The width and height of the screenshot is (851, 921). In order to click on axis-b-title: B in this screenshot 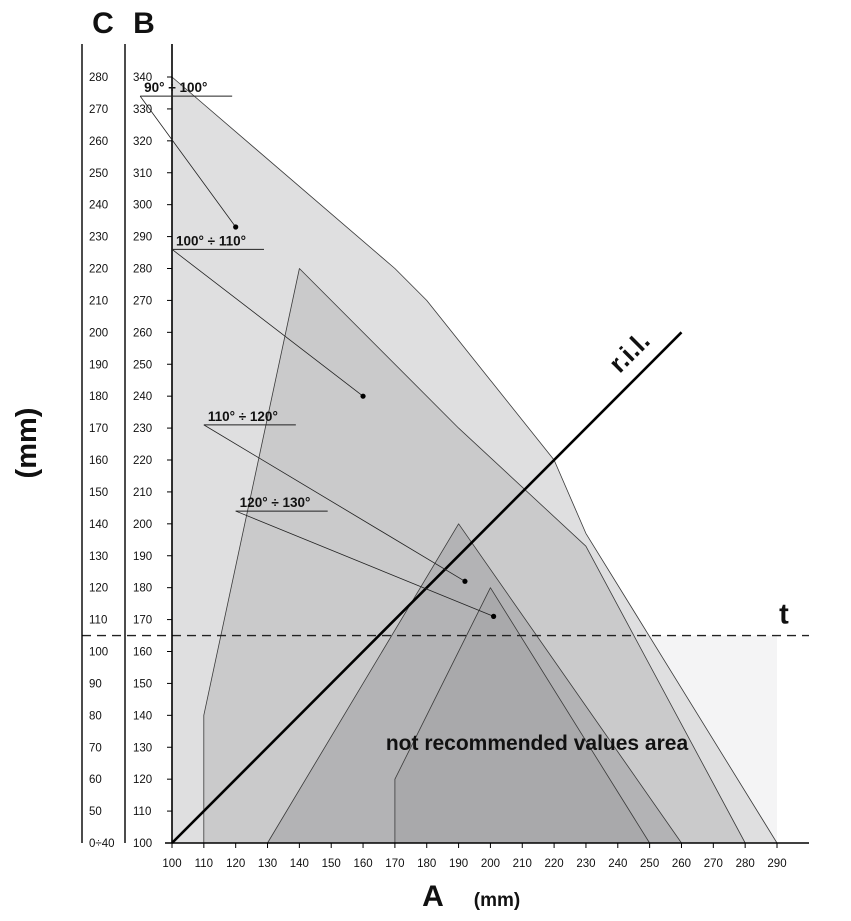, I will do `click(144, 23)`.